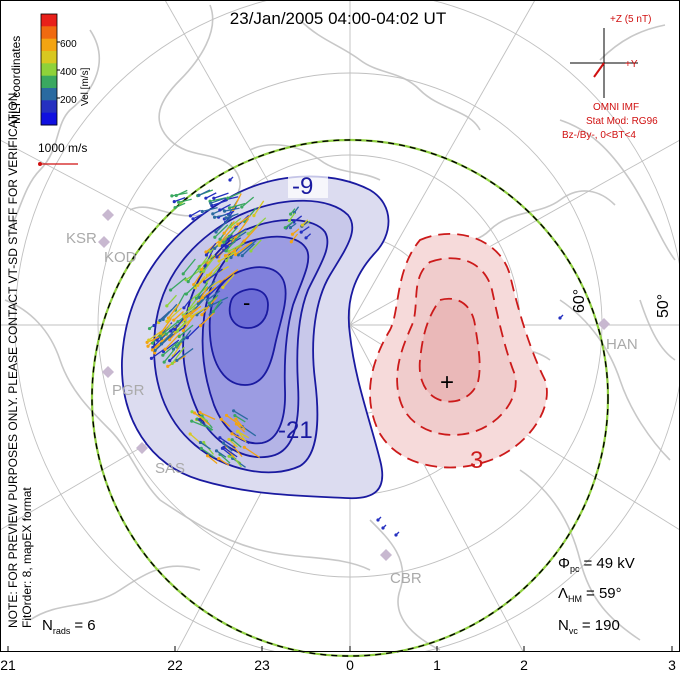  I want to click on mlt-tick-label: 3, so click(672, 665).